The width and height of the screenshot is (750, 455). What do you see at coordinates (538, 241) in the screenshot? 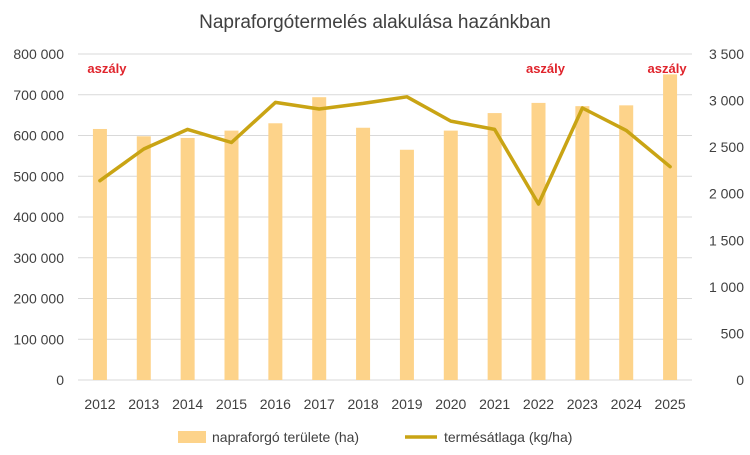
I see `bar-2022` at bounding box center [538, 241].